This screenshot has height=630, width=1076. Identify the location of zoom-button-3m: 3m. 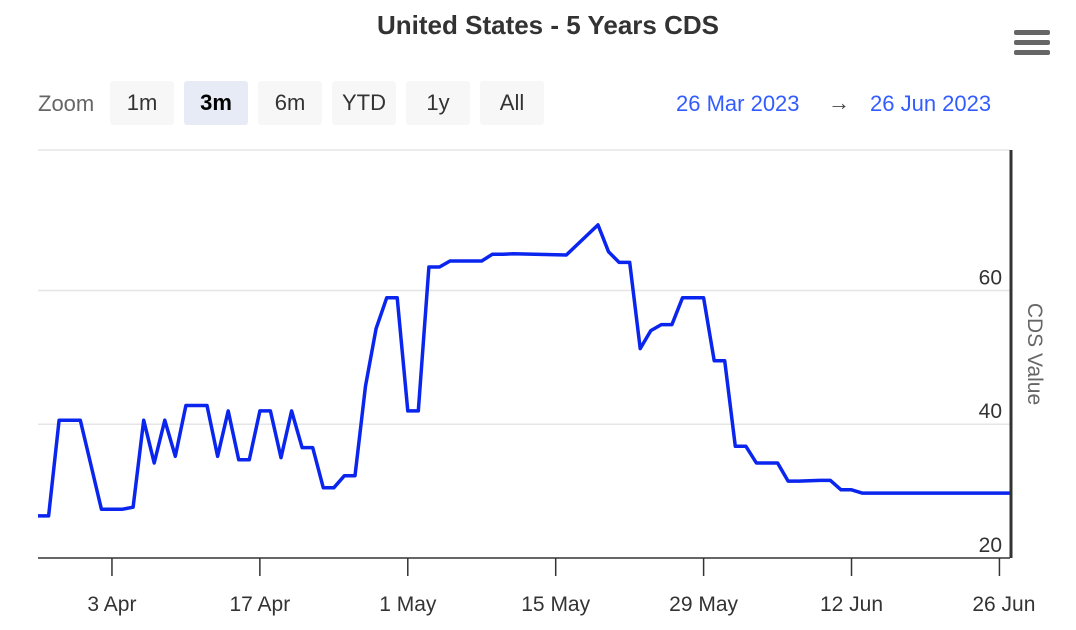
(216, 103).